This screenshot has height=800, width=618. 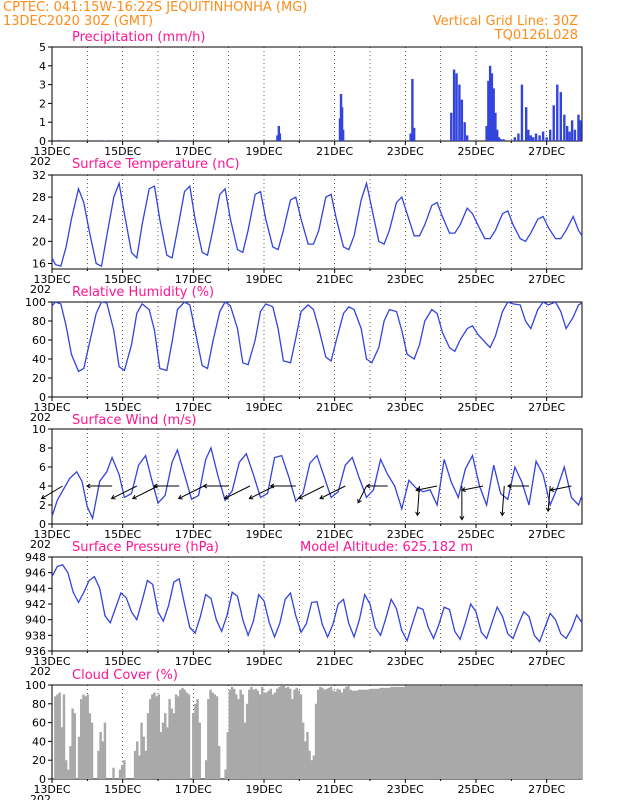 What do you see at coordinates (122, 407) in the screenshot?
I see `humidity-xtick-label: 15DEC` at bounding box center [122, 407].